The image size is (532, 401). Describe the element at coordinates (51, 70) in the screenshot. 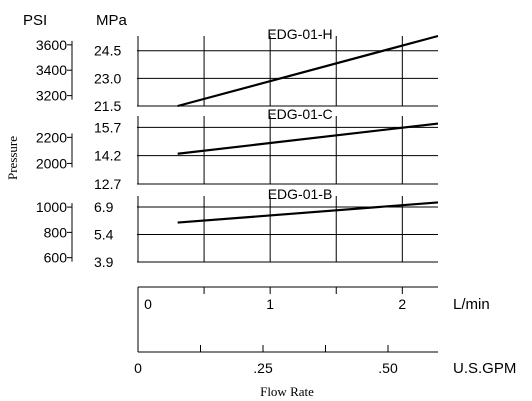

I see `psi-tick-label: 3400` at that location.